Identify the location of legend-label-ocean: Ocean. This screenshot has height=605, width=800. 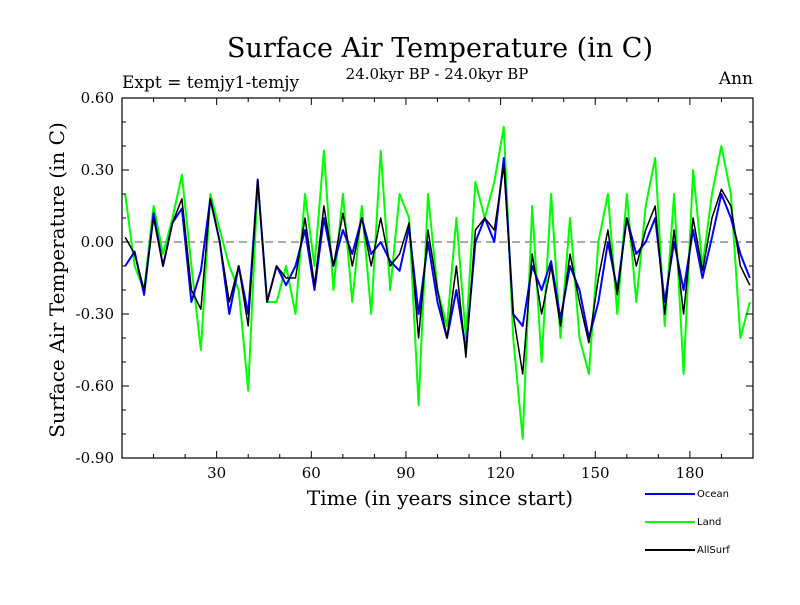
(713, 494).